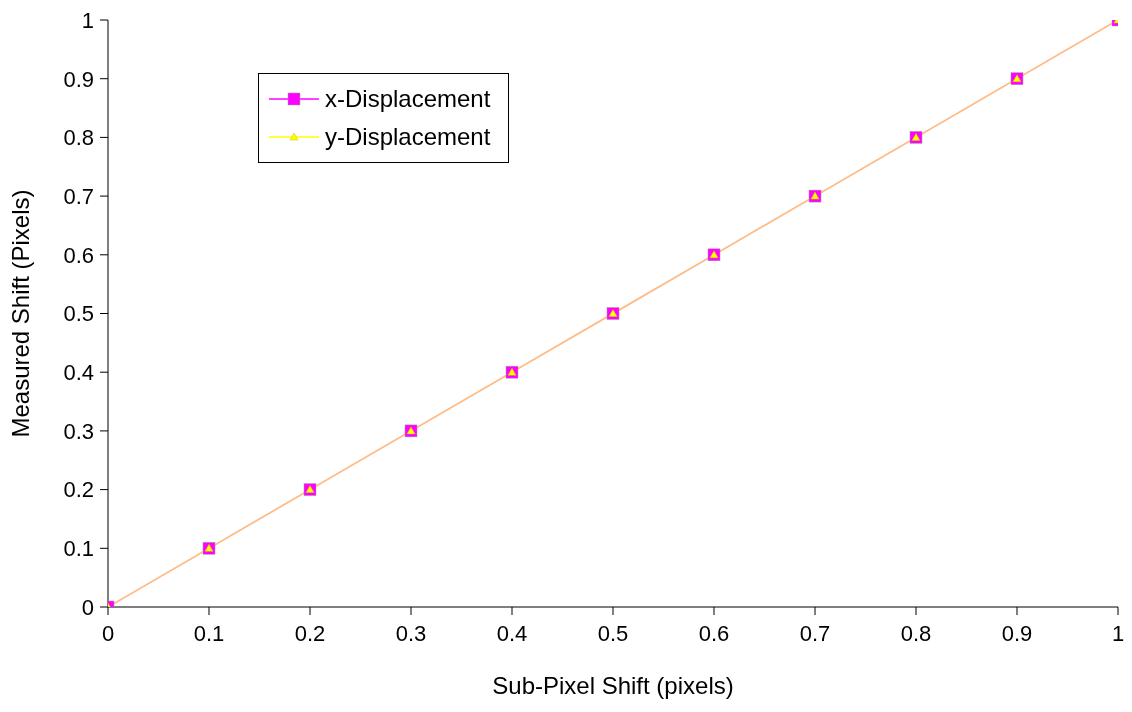 The width and height of the screenshot is (1132, 712). I want to click on y-tick-label: 0.6, so click(78, 255).